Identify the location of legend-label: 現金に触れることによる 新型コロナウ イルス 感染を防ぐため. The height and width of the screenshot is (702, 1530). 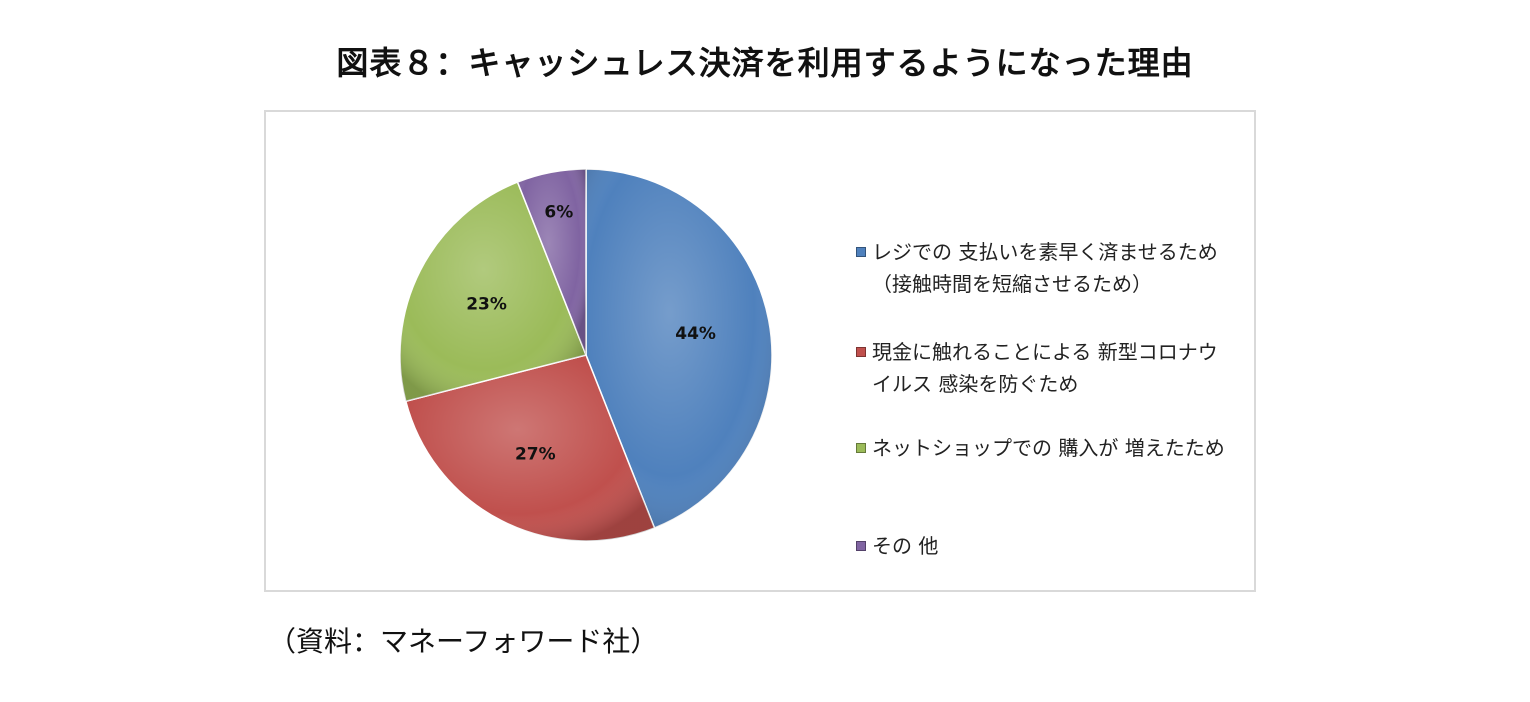
(1045, 368).